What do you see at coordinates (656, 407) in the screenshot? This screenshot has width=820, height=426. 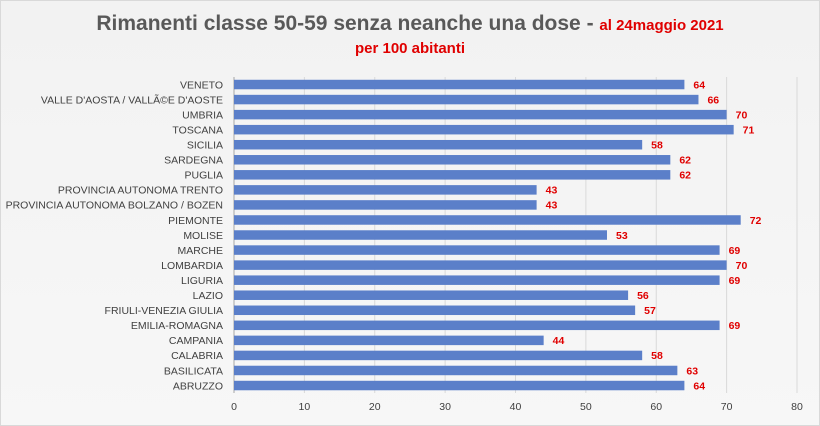 I see `x-tick-label: 60` at bounding box center [656, 407].